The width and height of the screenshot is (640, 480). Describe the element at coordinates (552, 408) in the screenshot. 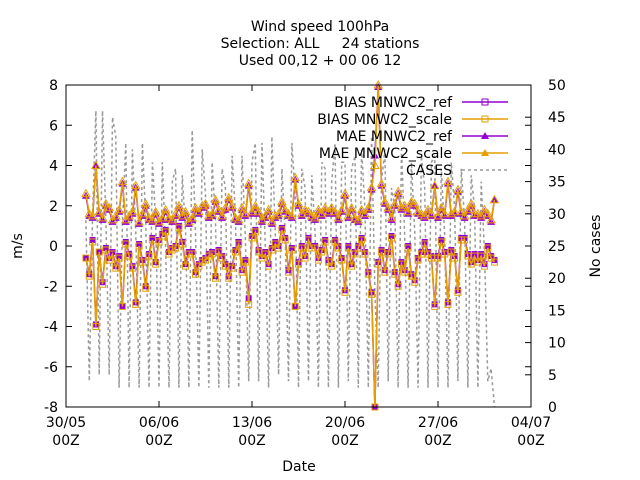

I see `y2-tick-label: 0` at that location.